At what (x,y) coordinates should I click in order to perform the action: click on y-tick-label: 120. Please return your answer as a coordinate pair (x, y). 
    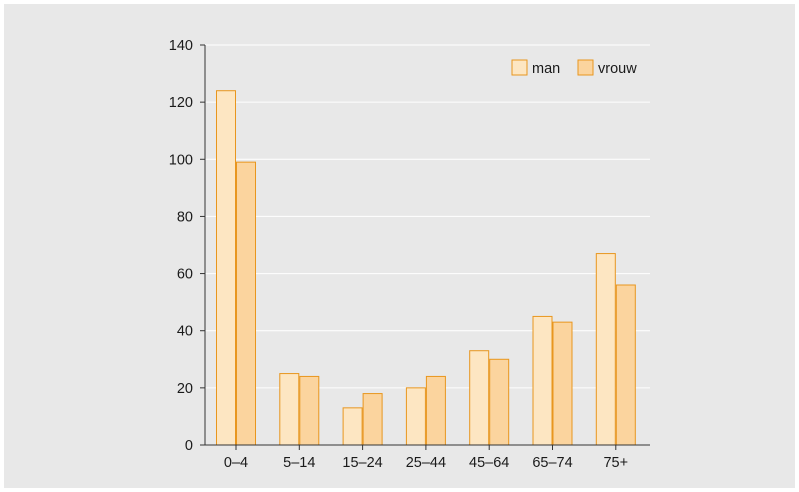
    Looking at the image, I should click on (181, 103).